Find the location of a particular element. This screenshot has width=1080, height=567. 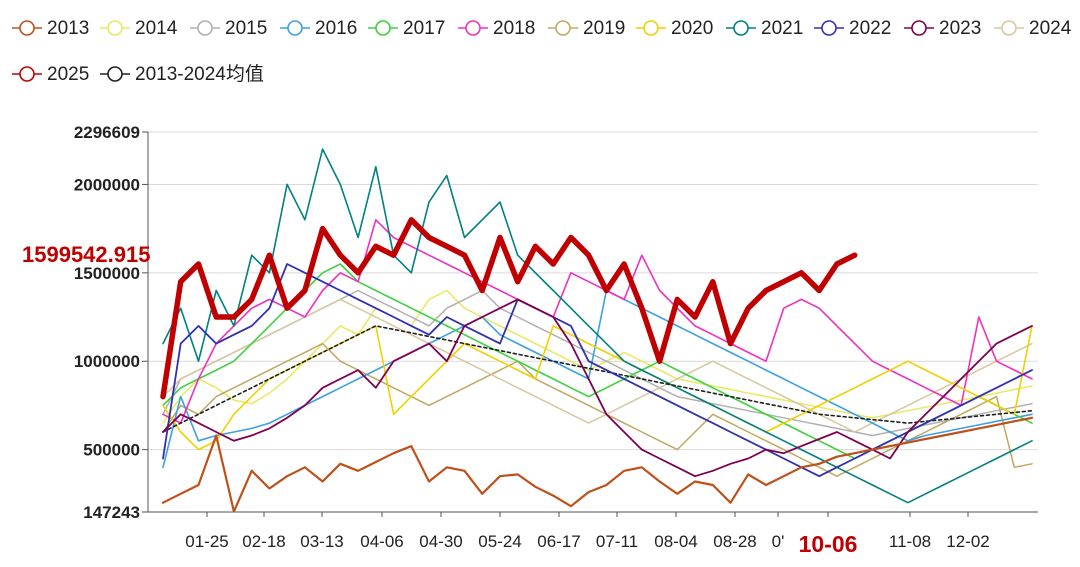

x-tick-label-highlight: 10-06 is located at coordinates (828, 544).